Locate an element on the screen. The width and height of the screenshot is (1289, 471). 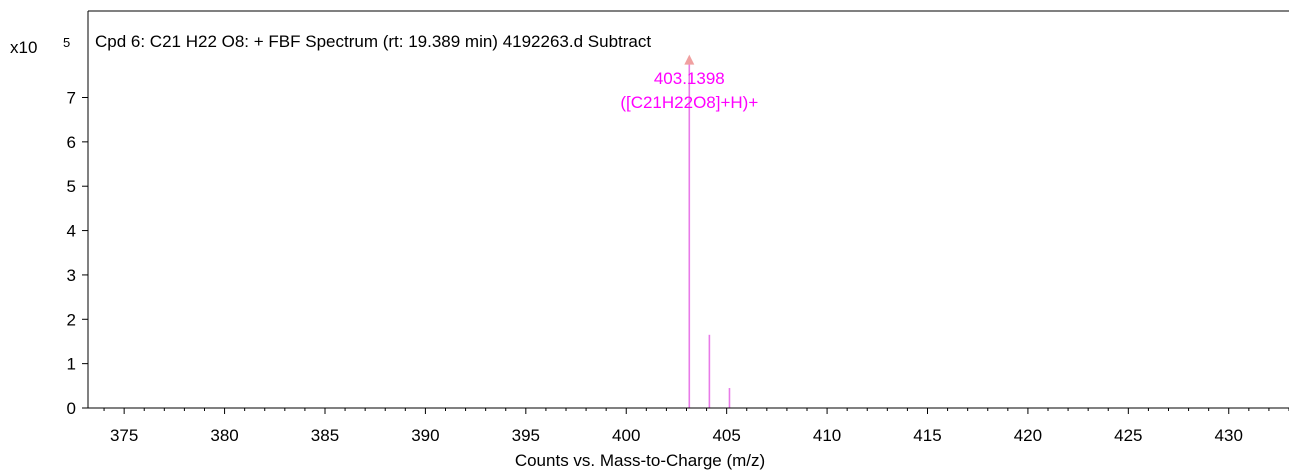
x-tick-label: 380 is located at coordinates (224, 435).